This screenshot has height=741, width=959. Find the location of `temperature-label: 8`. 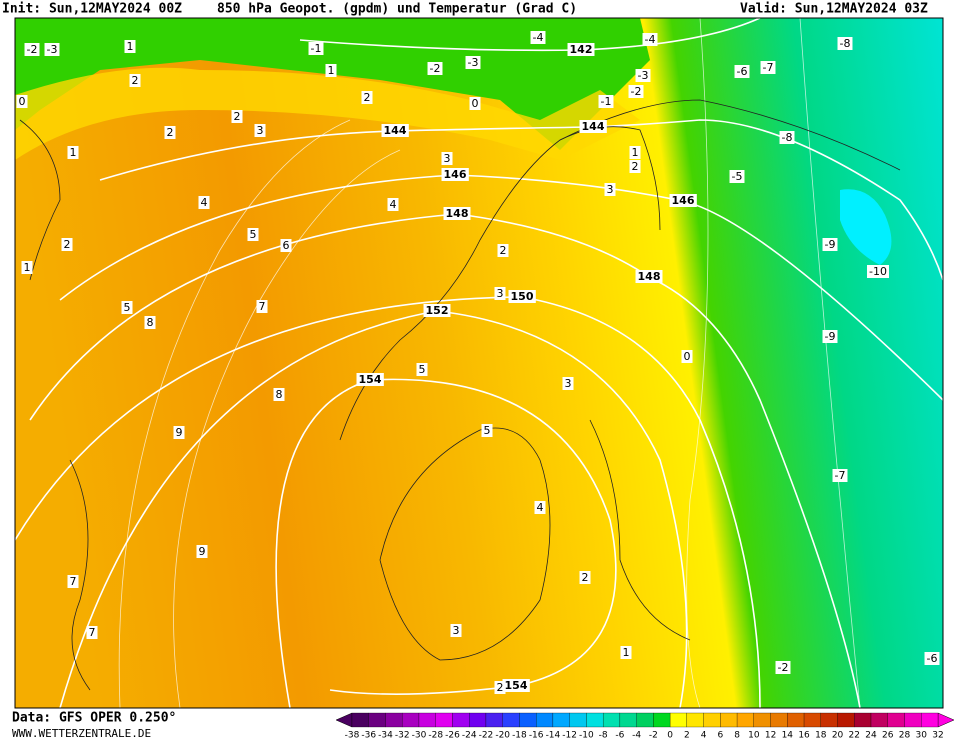

temperature-label: 8 is located at coordinates (150, 322).